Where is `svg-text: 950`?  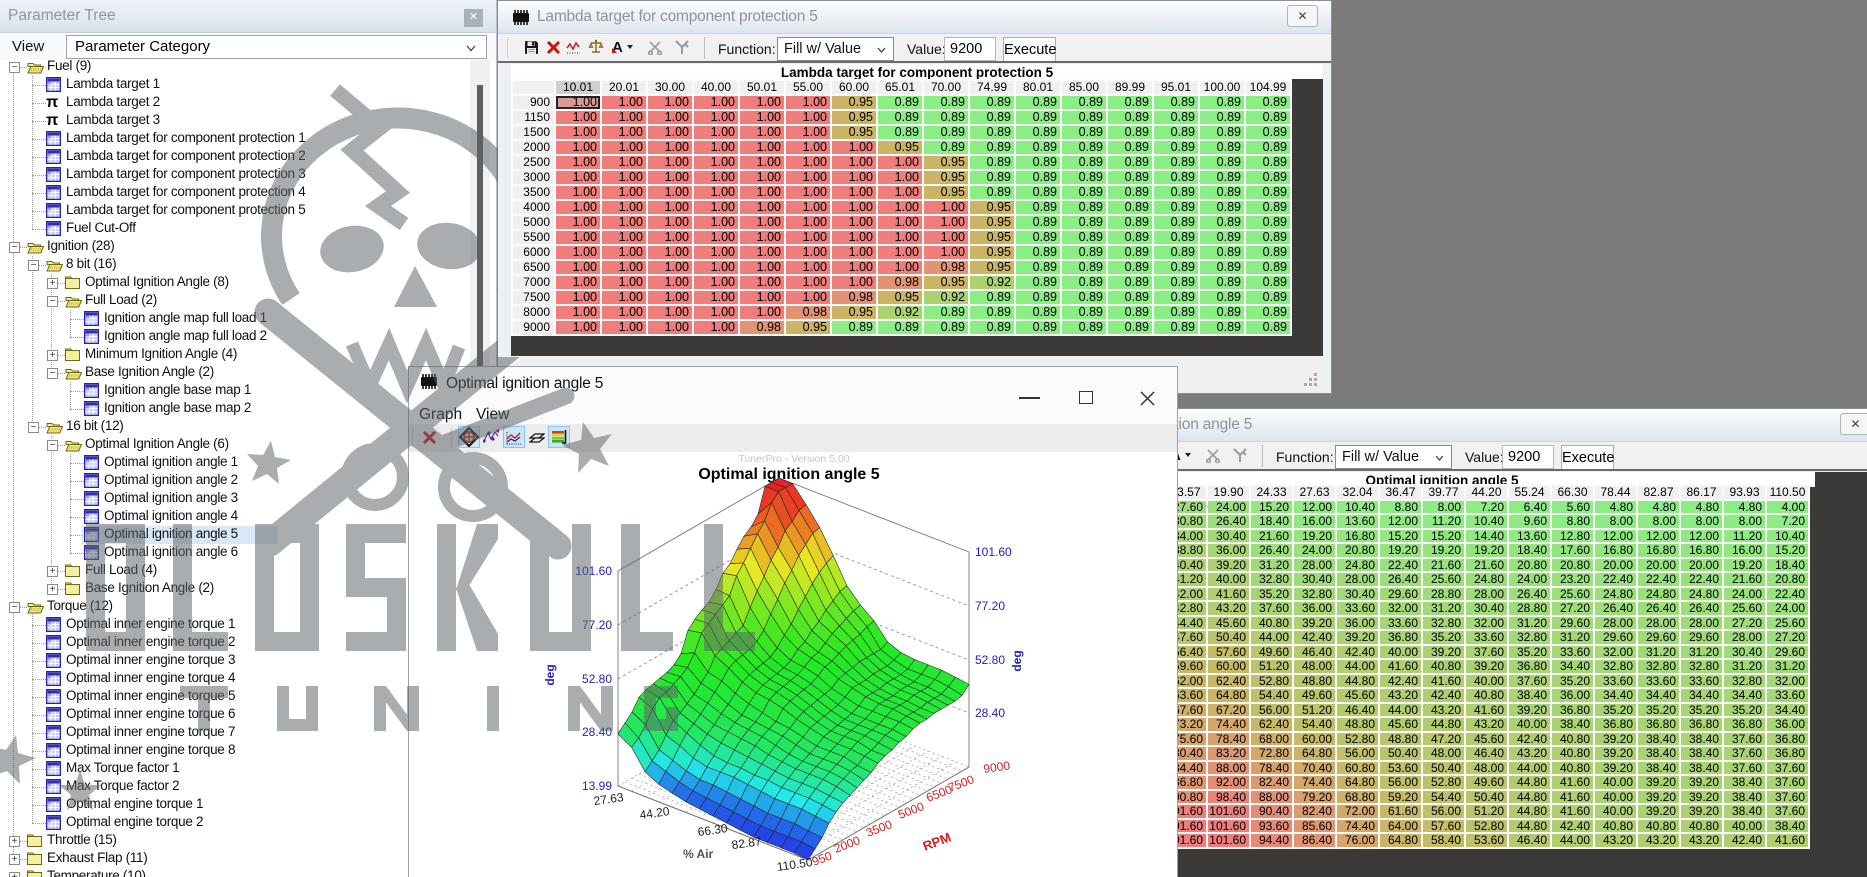
svg-text: 950 is located at coordinates (822, 858).